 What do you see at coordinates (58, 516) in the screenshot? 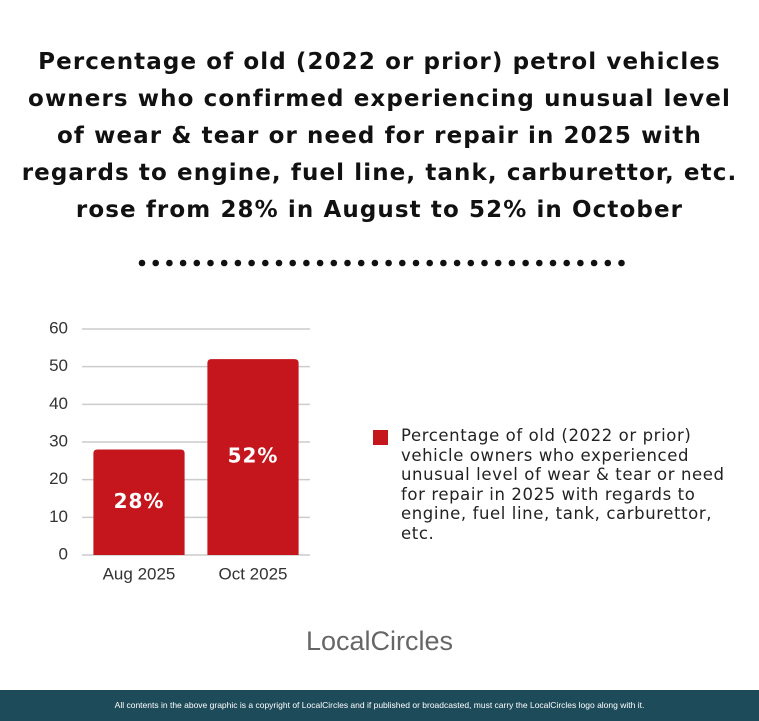
I see `y-tick-label: 10` at bounding box center [58, 516].